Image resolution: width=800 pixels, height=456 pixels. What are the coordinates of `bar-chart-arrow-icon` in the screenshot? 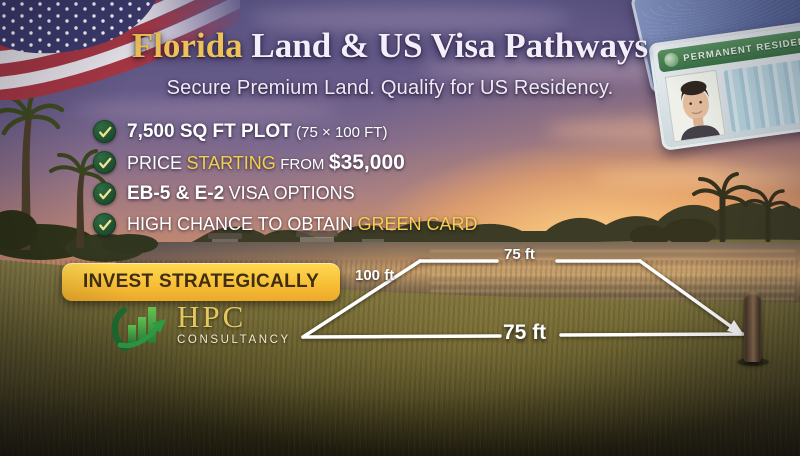 It's located at (138, 329).